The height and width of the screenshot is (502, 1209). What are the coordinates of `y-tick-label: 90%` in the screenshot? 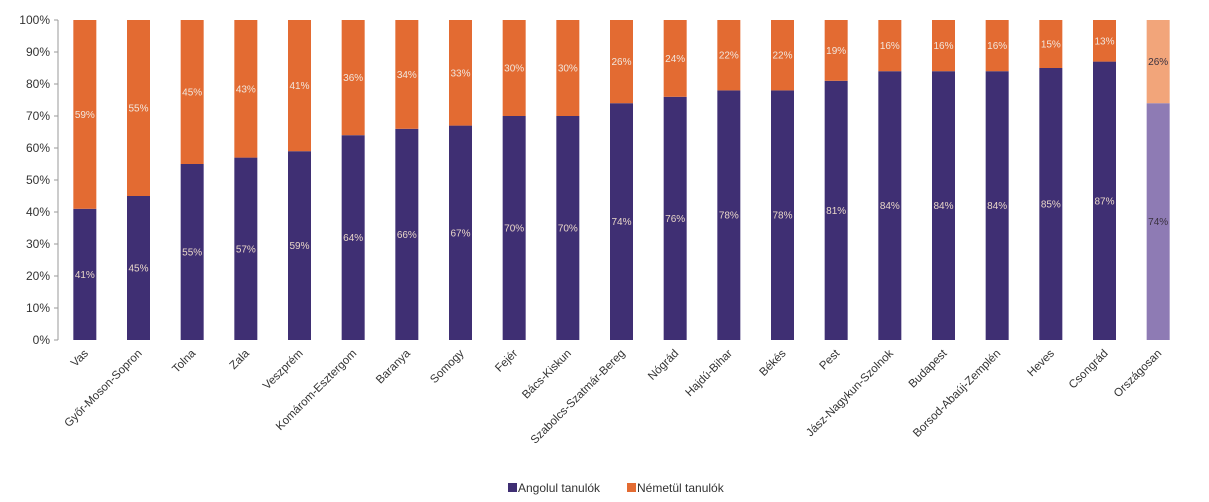 It's located at (38, 52).